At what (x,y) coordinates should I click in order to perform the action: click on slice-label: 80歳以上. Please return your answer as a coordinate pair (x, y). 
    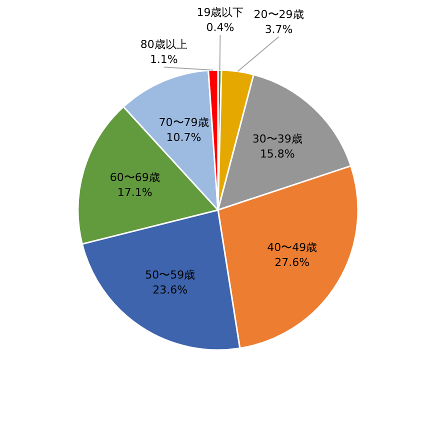
    Looking at the image, I should click on (164, 45).